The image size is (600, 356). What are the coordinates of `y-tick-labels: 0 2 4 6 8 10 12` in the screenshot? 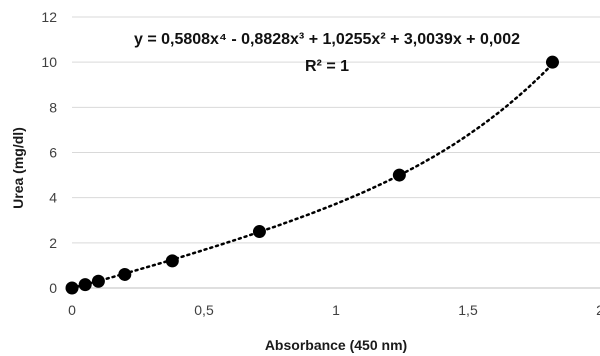 It's located at (49, 152).